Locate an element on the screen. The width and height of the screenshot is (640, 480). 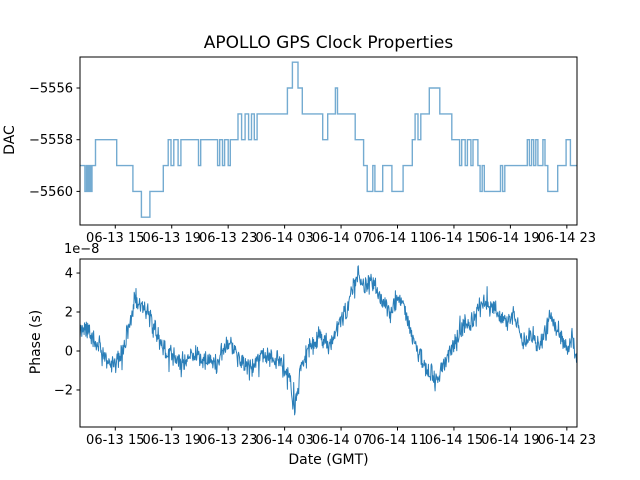
y-axis-label-phase: Phase (s) is located at coordinates (36, 342).